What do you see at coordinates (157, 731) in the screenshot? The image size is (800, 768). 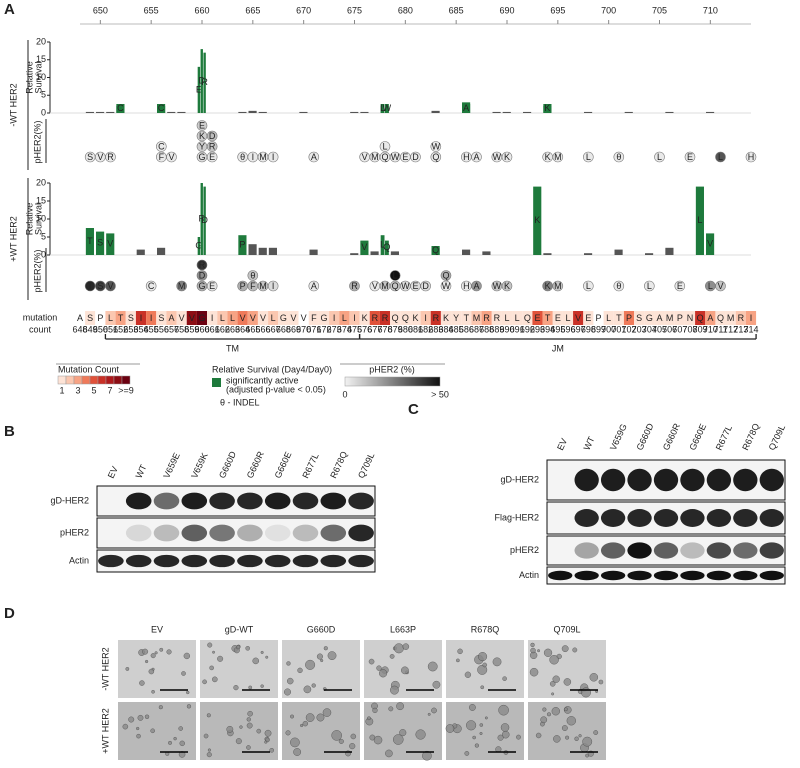 I see `micrograph` at bounding box center [157, 731].